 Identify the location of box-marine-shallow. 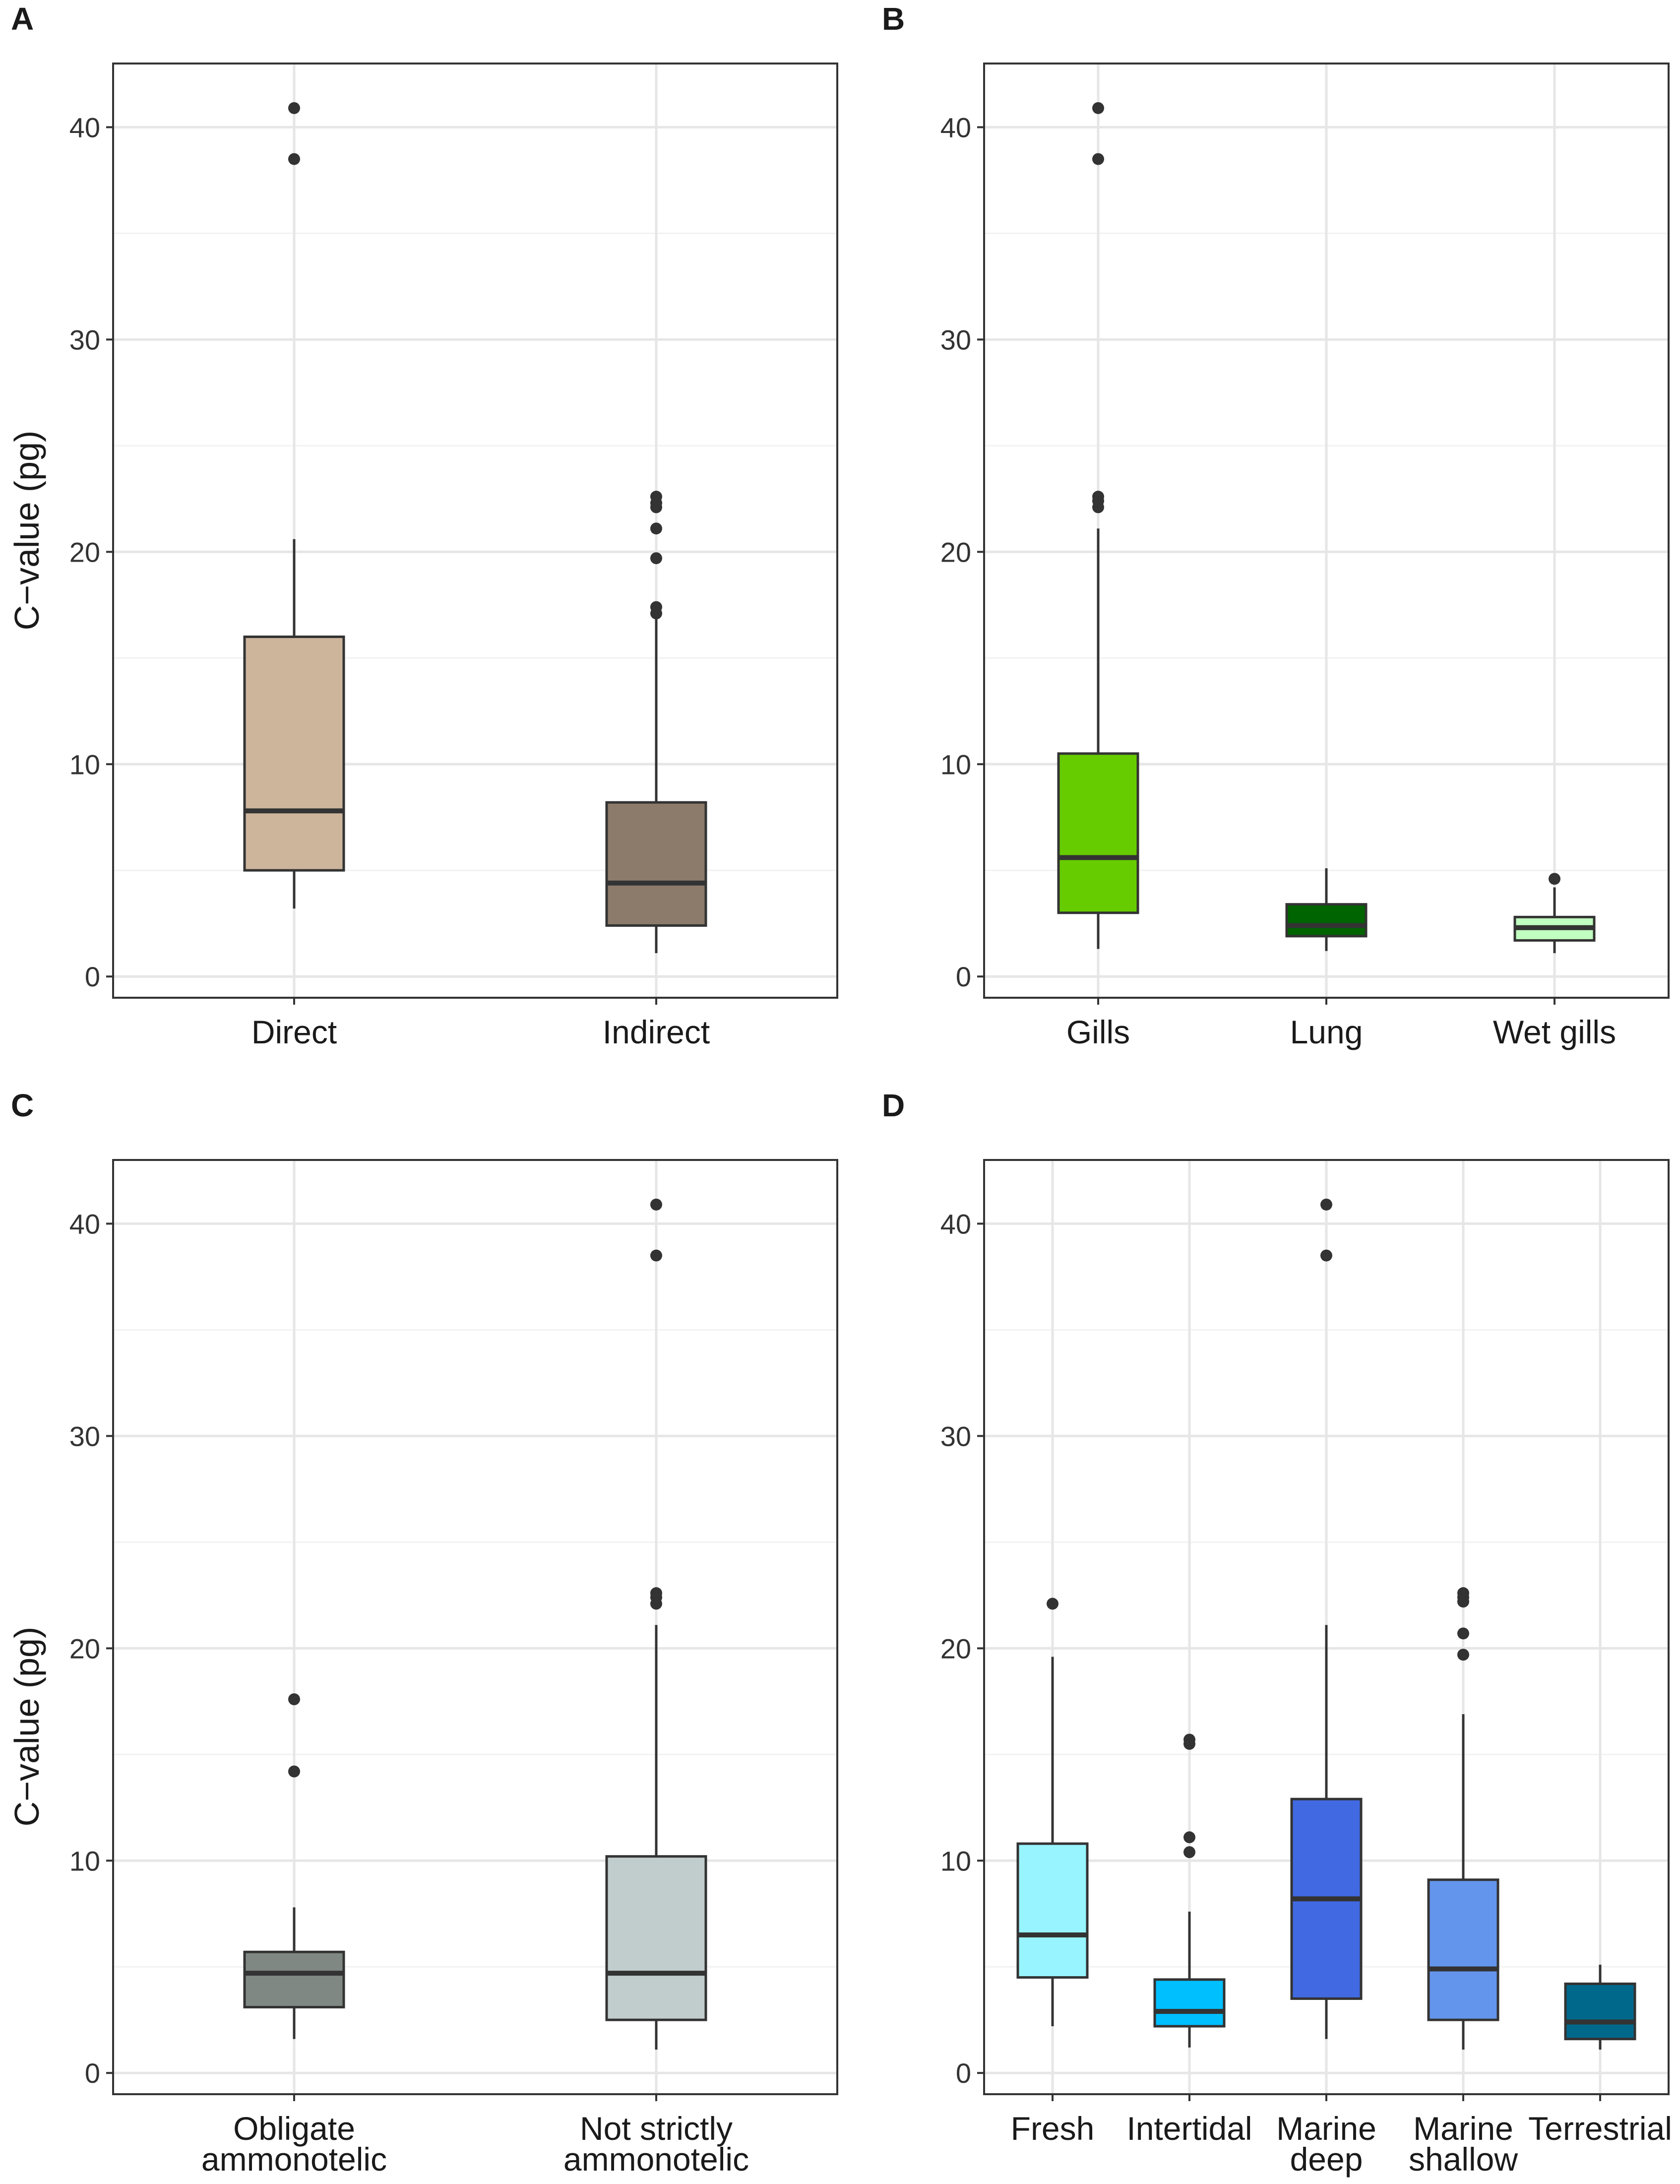
(1463, 1818).